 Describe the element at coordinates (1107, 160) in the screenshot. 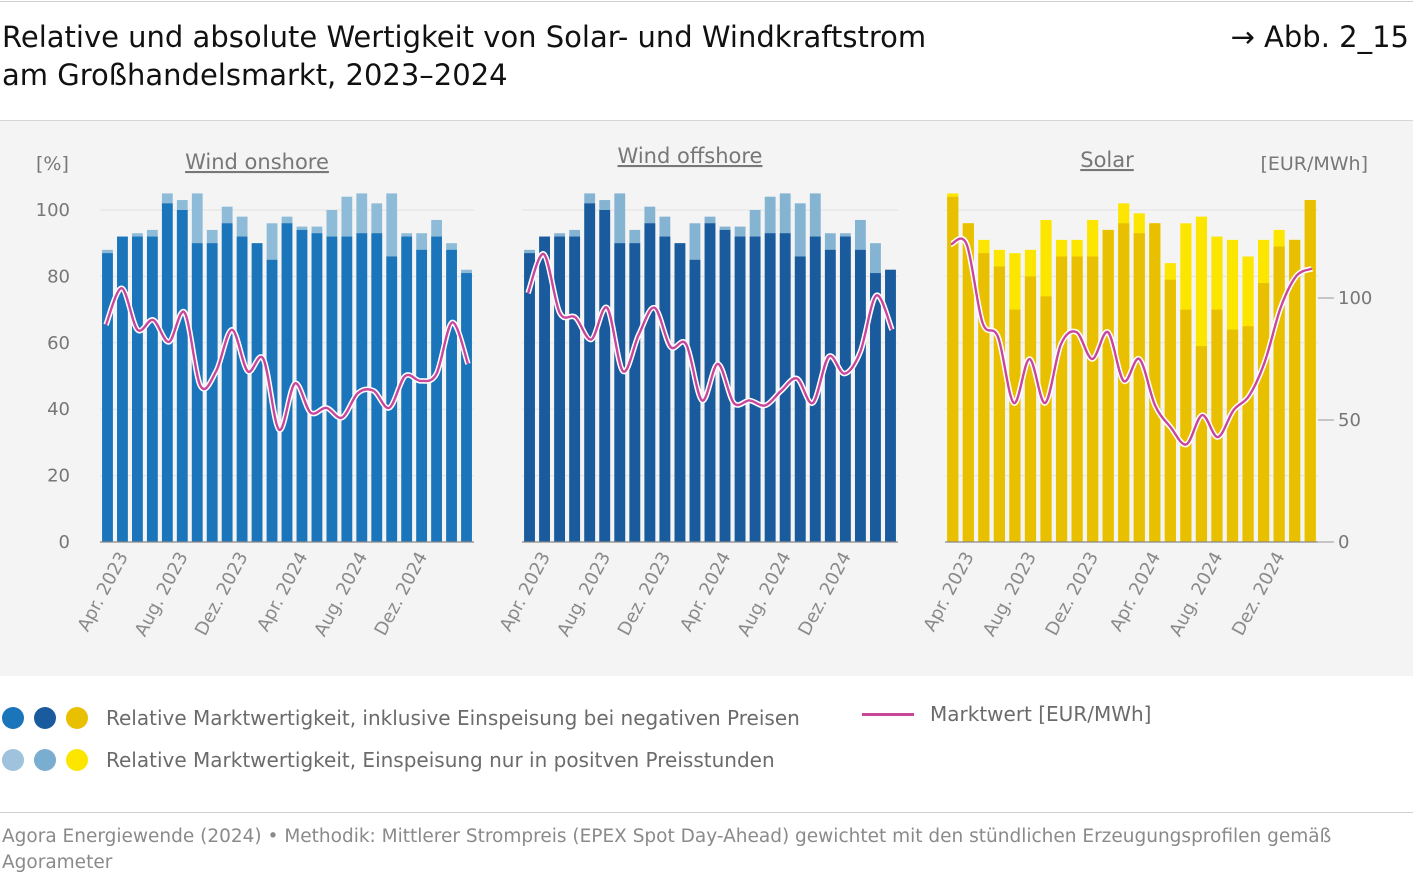

I see `panel-title: Solar` at that location.